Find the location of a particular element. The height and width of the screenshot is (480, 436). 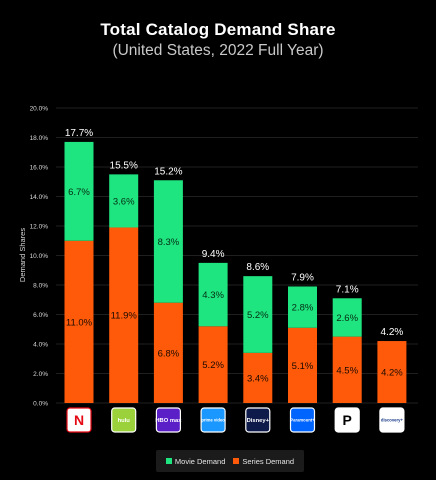

series-value-label: 11.0% is located at coordinates (79, 322).